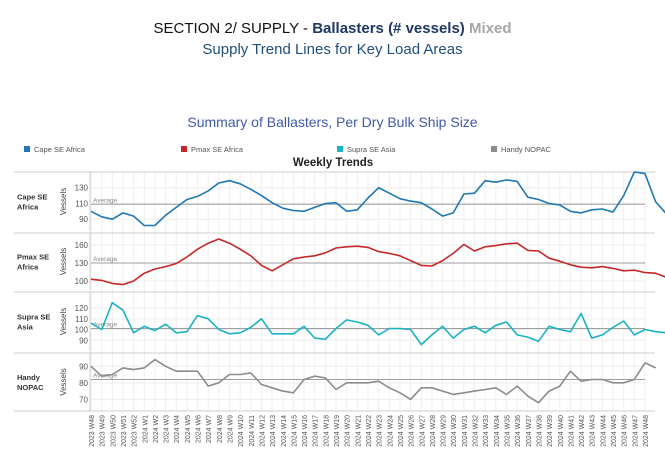  I want to click on x-tick-label: 2024 W29, so click(444, 431).